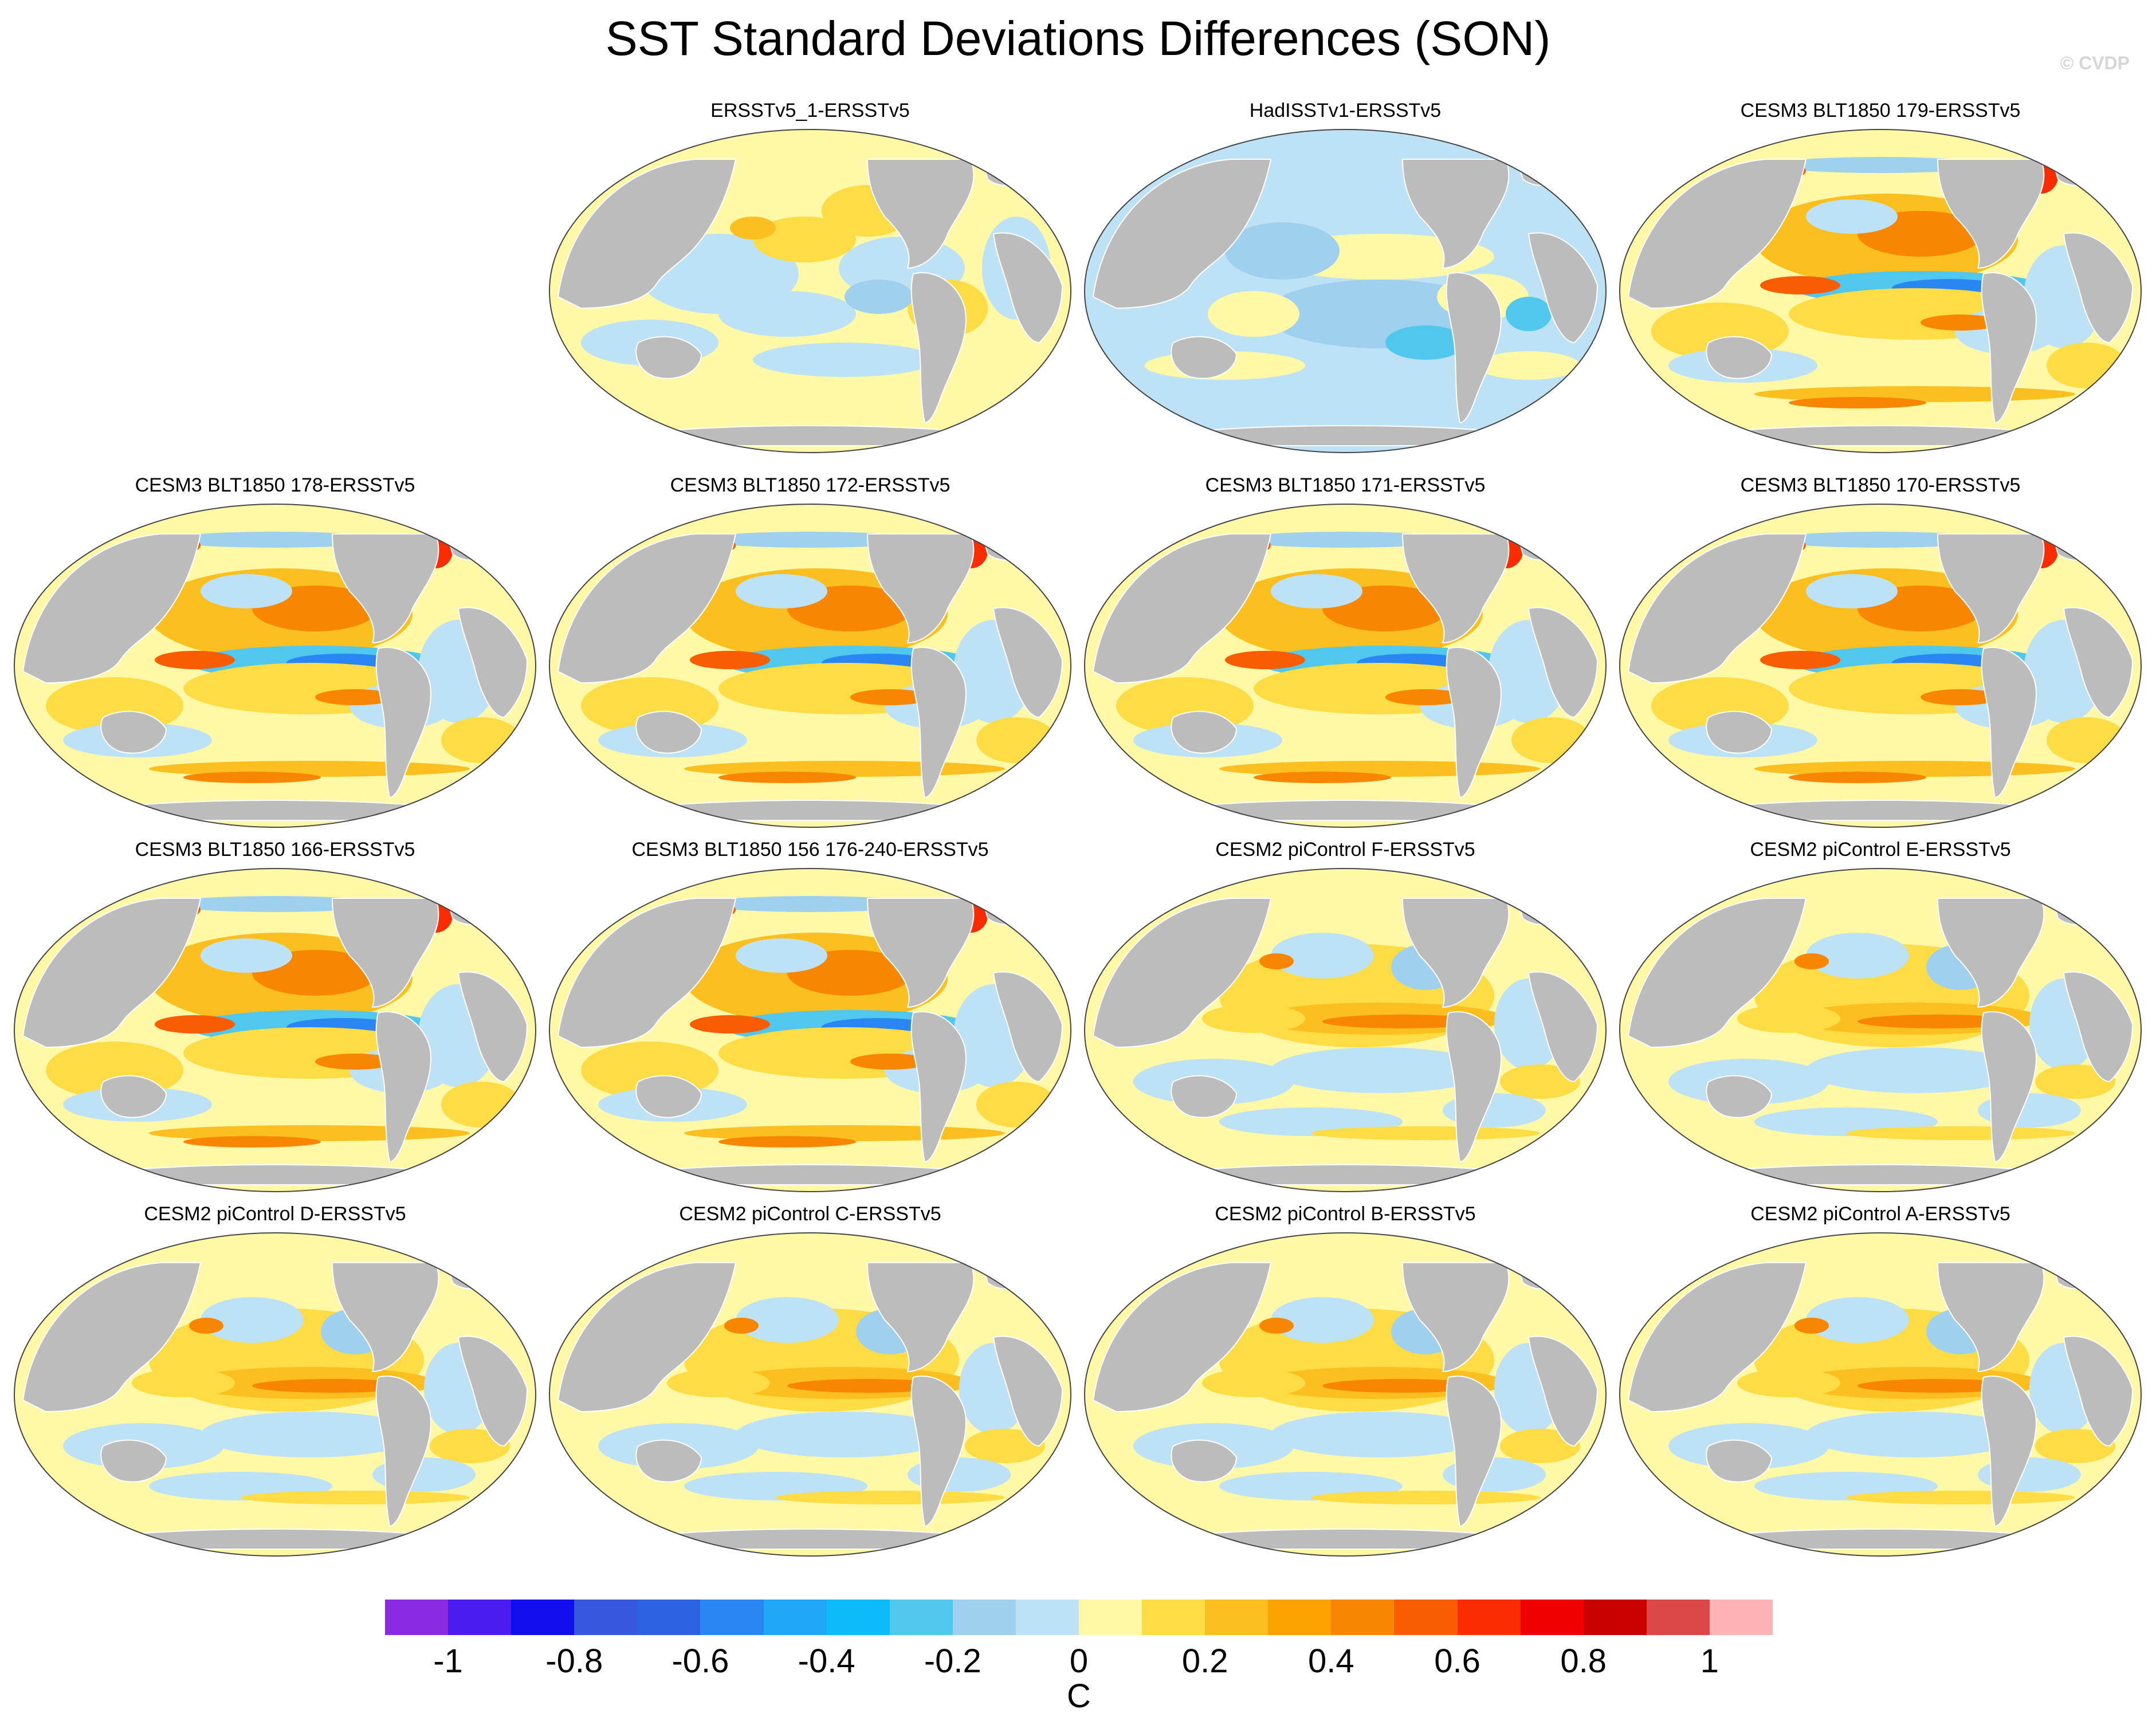 This screenshot has height=1725, width=2156. I want to click on panel-title: CESM2 piControl A-ERSSTv5, so click(1880, 1214).